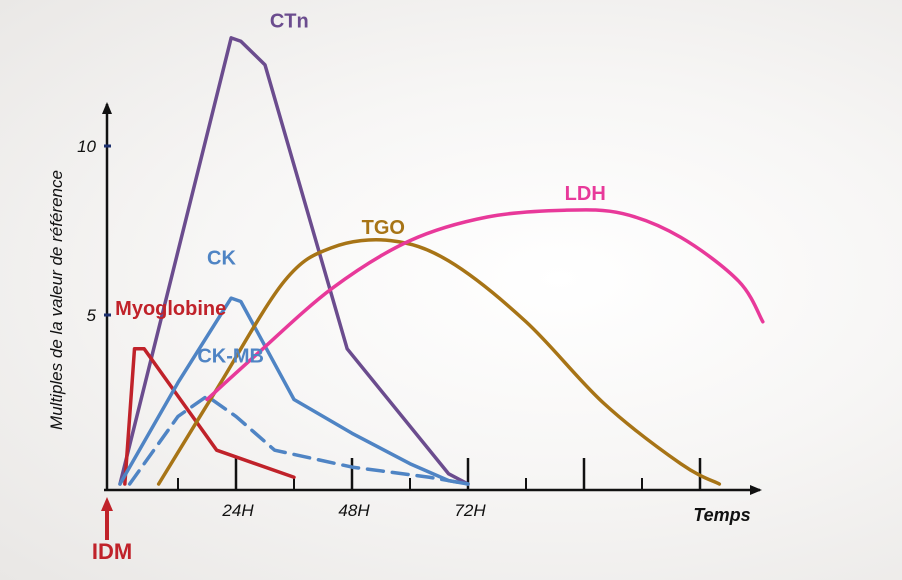 This screenshot has height=580, width=902. What do you see at coordinates (383, 228) in the screenshot?
I see `series-label-tgo: TGO` at bounding box center [383, 228].